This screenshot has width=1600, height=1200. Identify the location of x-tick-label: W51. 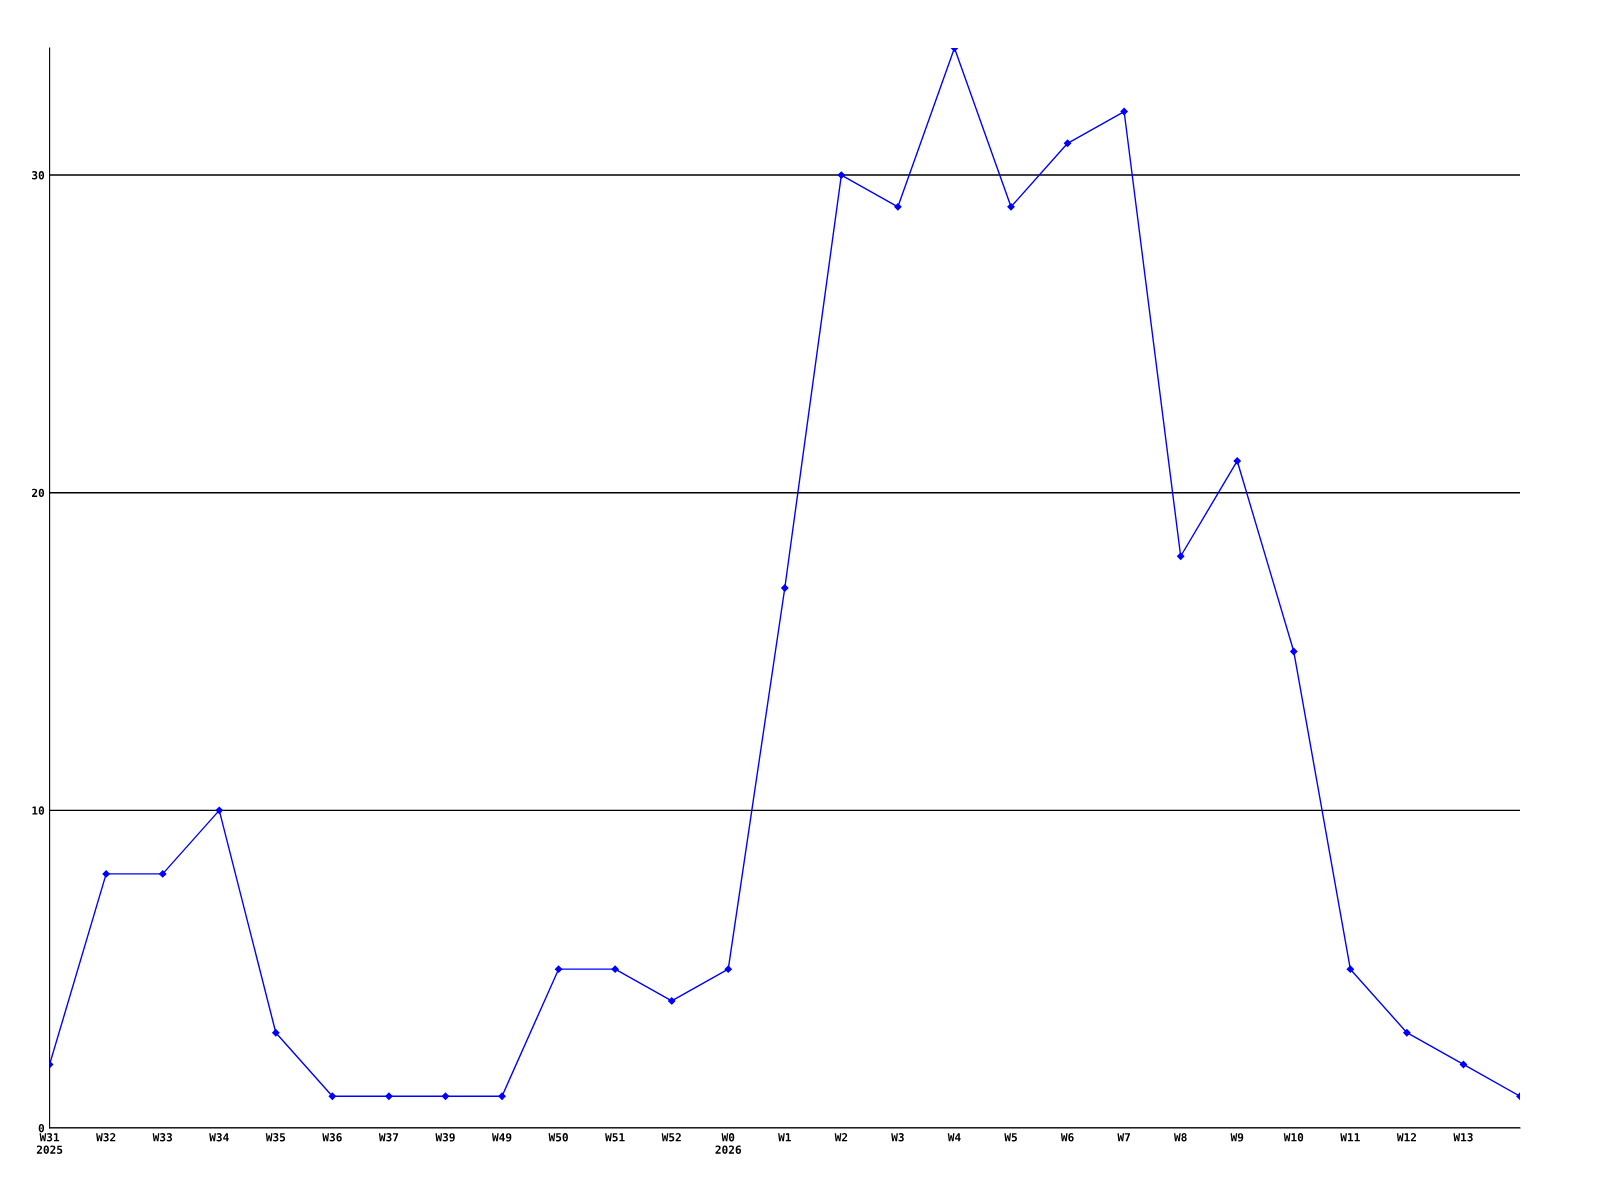
(615, 1137).